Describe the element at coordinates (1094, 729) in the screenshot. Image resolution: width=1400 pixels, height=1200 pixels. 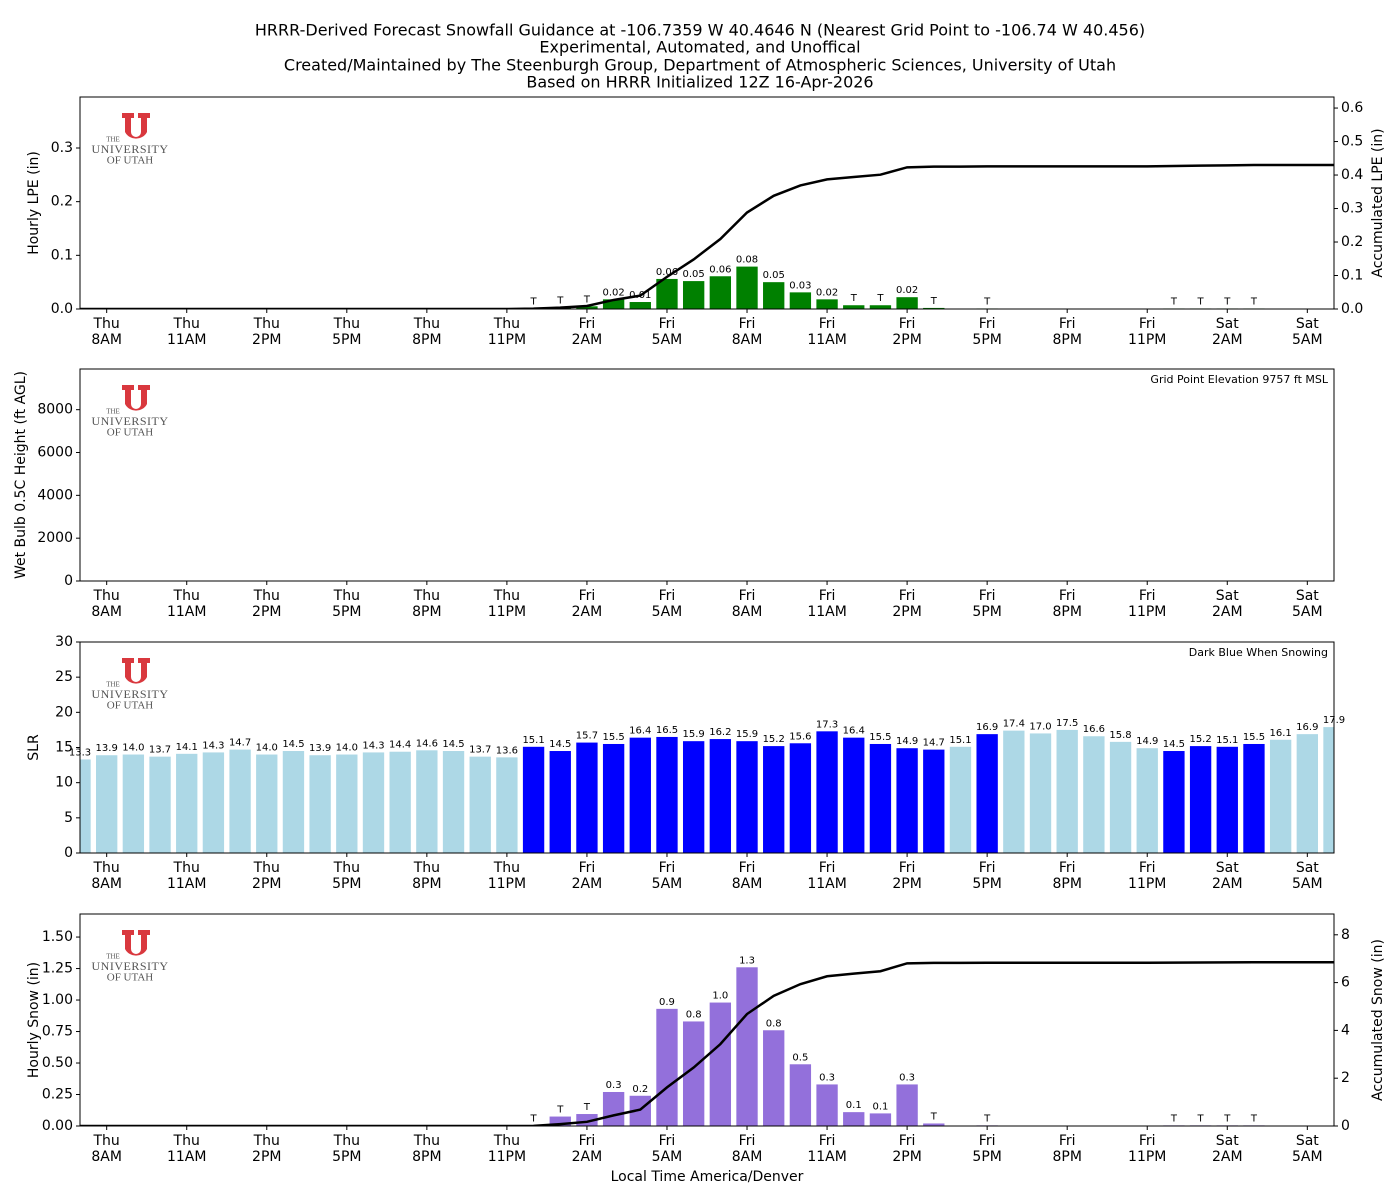
I see `data-label: 16.6` at that location.